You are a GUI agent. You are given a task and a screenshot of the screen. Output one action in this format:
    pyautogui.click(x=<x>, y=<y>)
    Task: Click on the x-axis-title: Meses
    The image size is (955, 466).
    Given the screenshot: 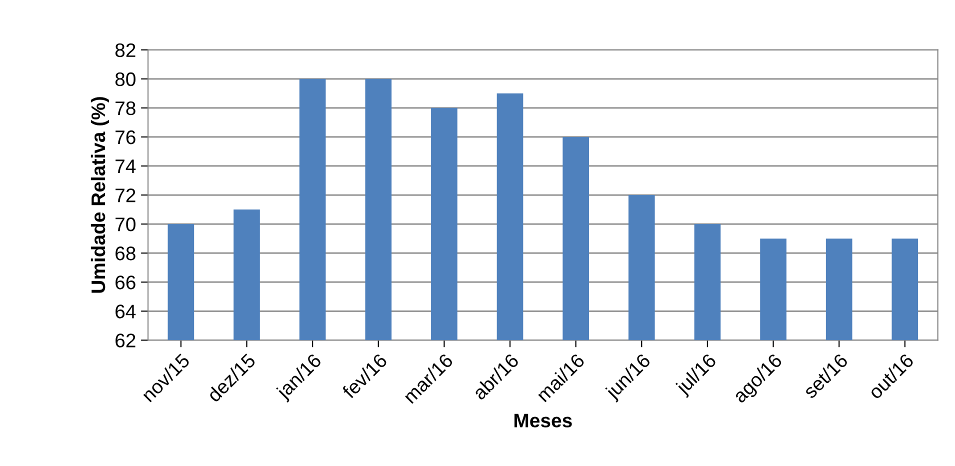 What is the action you would take?
    pyautogui.click(x=543, y=421)
    